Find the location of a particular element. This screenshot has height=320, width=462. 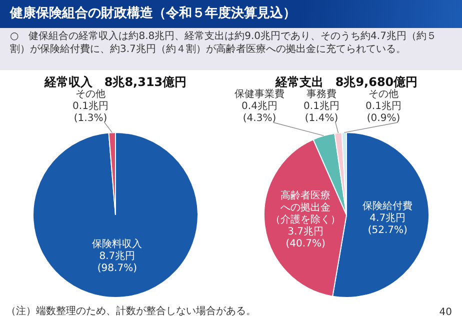

slice-label: 高齢者医療への拠出金（介護を除く） is located at coordinates (305, 208).